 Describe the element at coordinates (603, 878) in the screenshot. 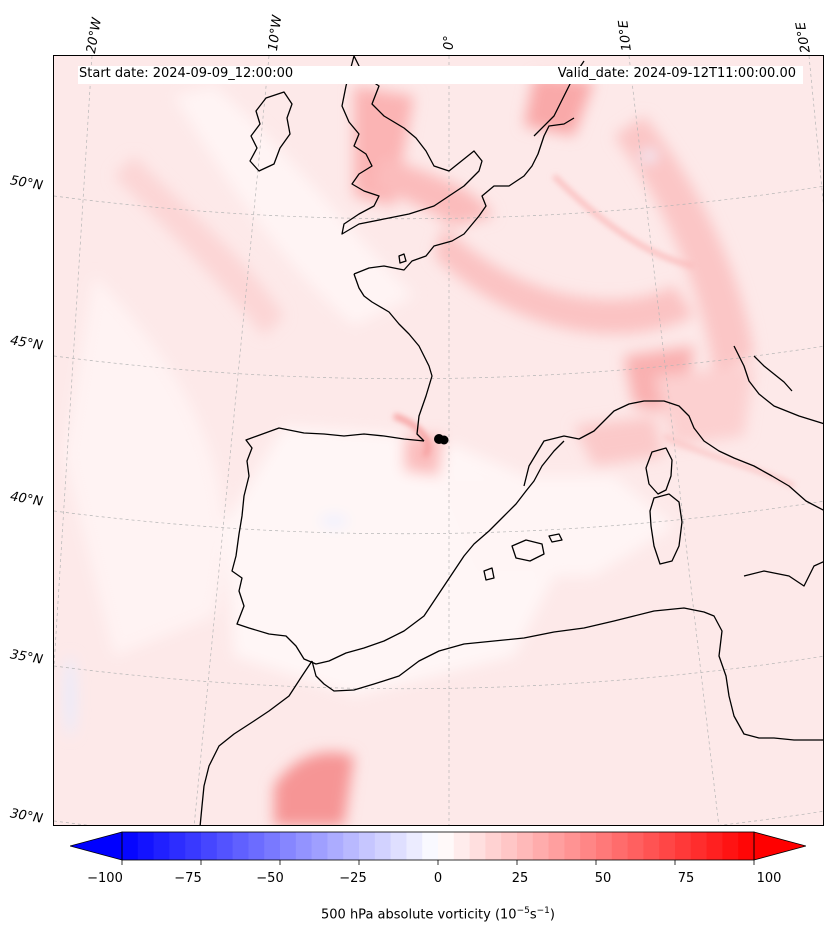

I see `colorbar-tick-label: 50` at that location.